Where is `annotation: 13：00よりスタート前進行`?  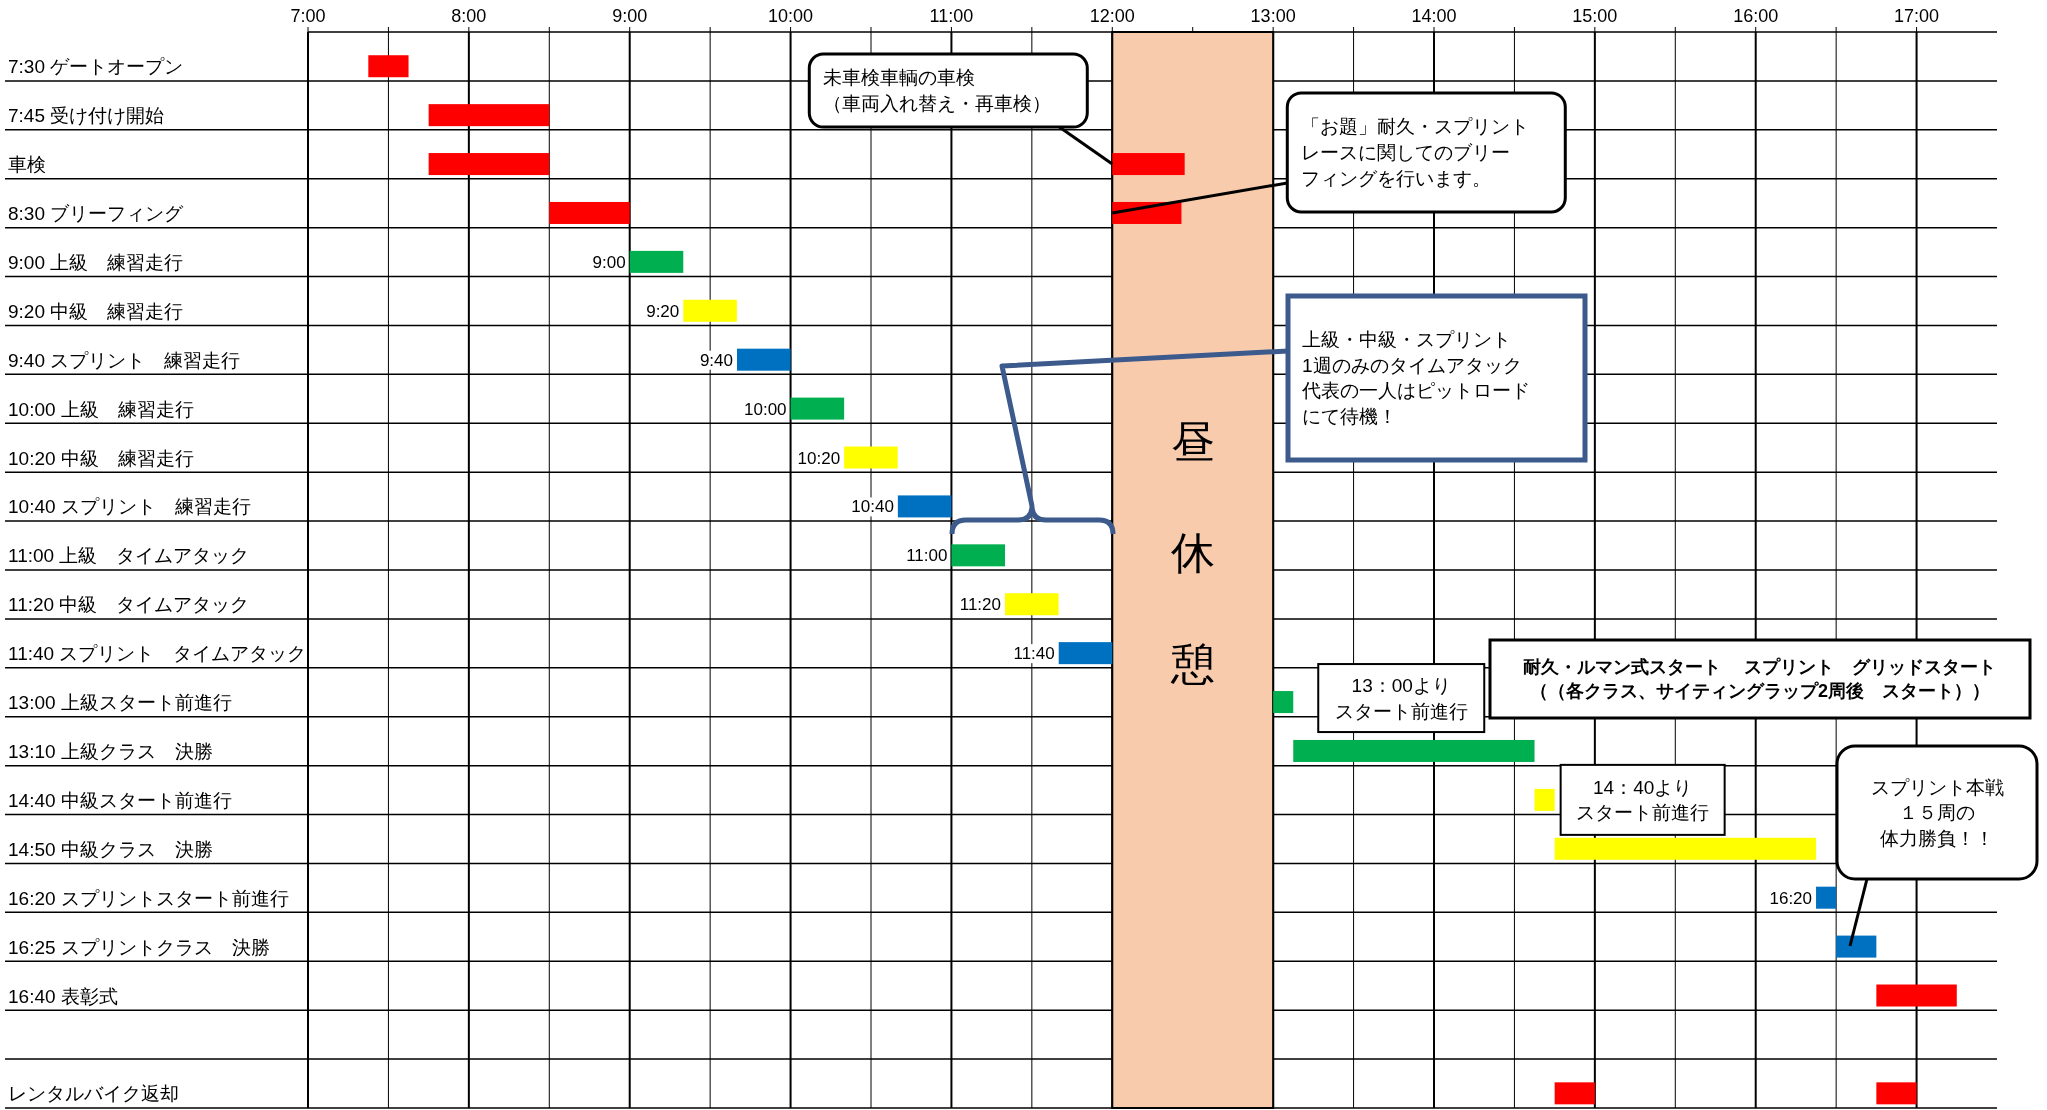
annotation: 13：00よりスタート前進行 is located at coordinates (1401, 698).